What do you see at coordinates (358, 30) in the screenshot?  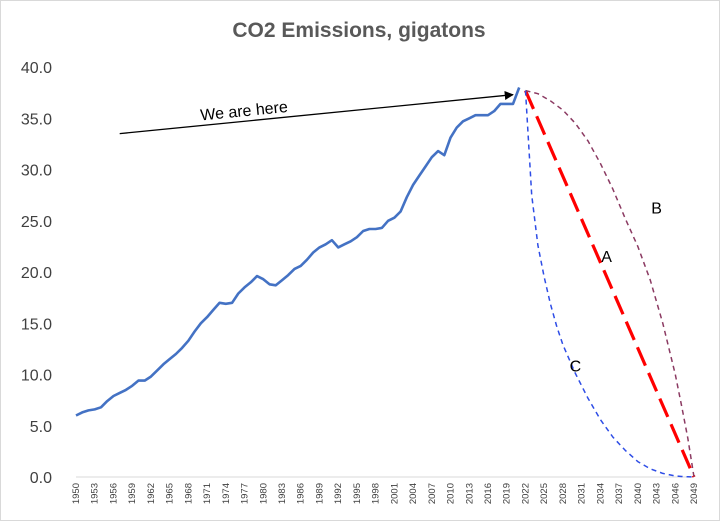 I see `chart-title: CO2 Emissions, gigatons` at bounding box center [358, 30].